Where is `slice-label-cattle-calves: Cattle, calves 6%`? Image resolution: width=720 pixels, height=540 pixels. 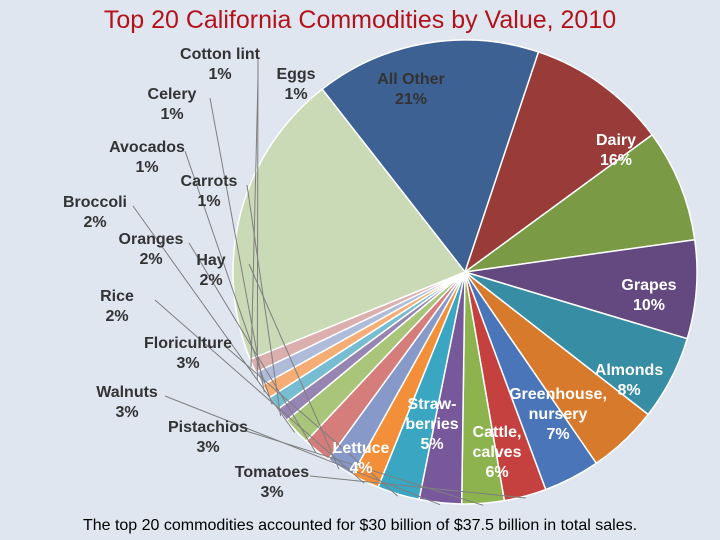
slice-label-cattle-calves: Cattle, calves 6% is located at coordinates (497, 452).